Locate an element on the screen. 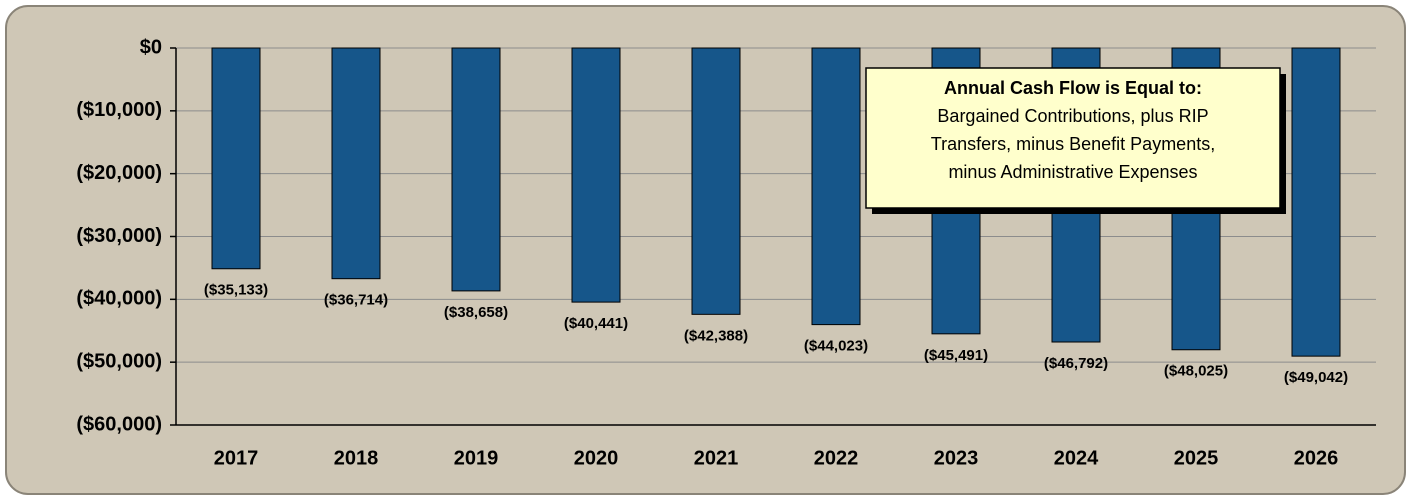 The width and height of the screenshot is (1411, 500). x-tick-label: 2024 is located at coordinates (1076, 458).